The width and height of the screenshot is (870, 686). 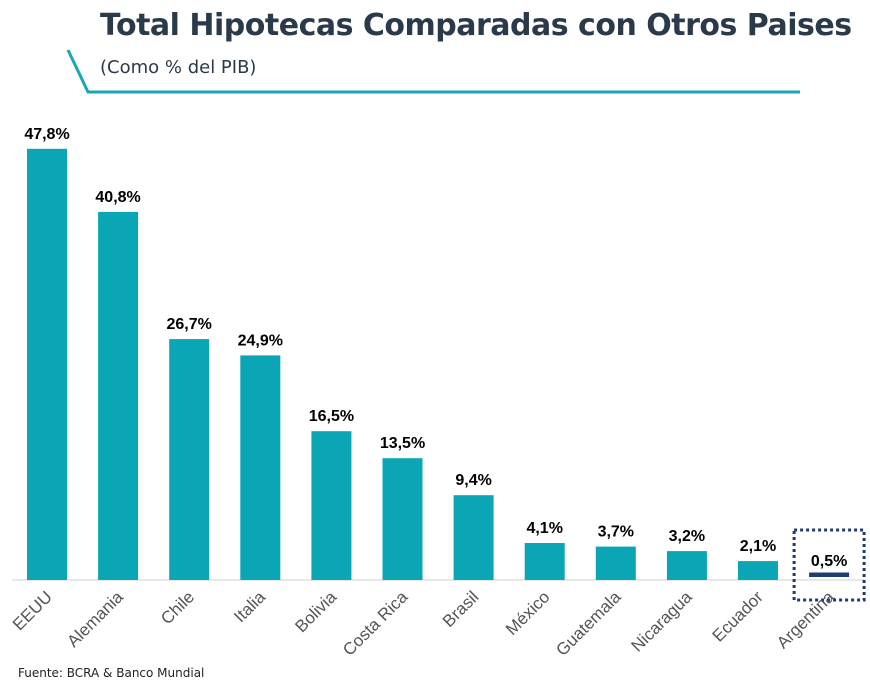 I want to click on highlight-box, so click(x=829, y=565).